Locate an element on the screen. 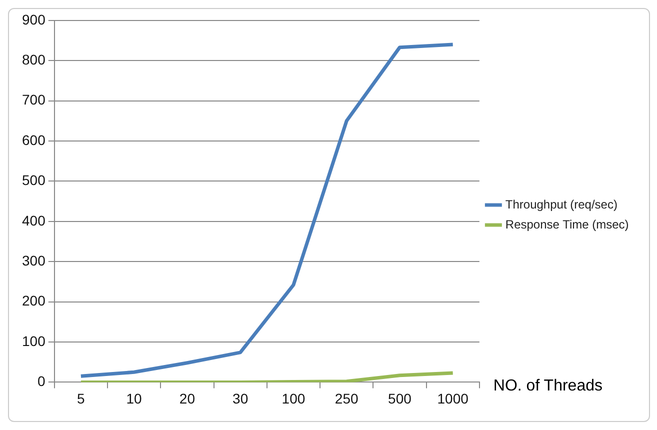 This screenshot has height=430, width=657. y-tick-label: 0 is located at coordinates (42, 381).